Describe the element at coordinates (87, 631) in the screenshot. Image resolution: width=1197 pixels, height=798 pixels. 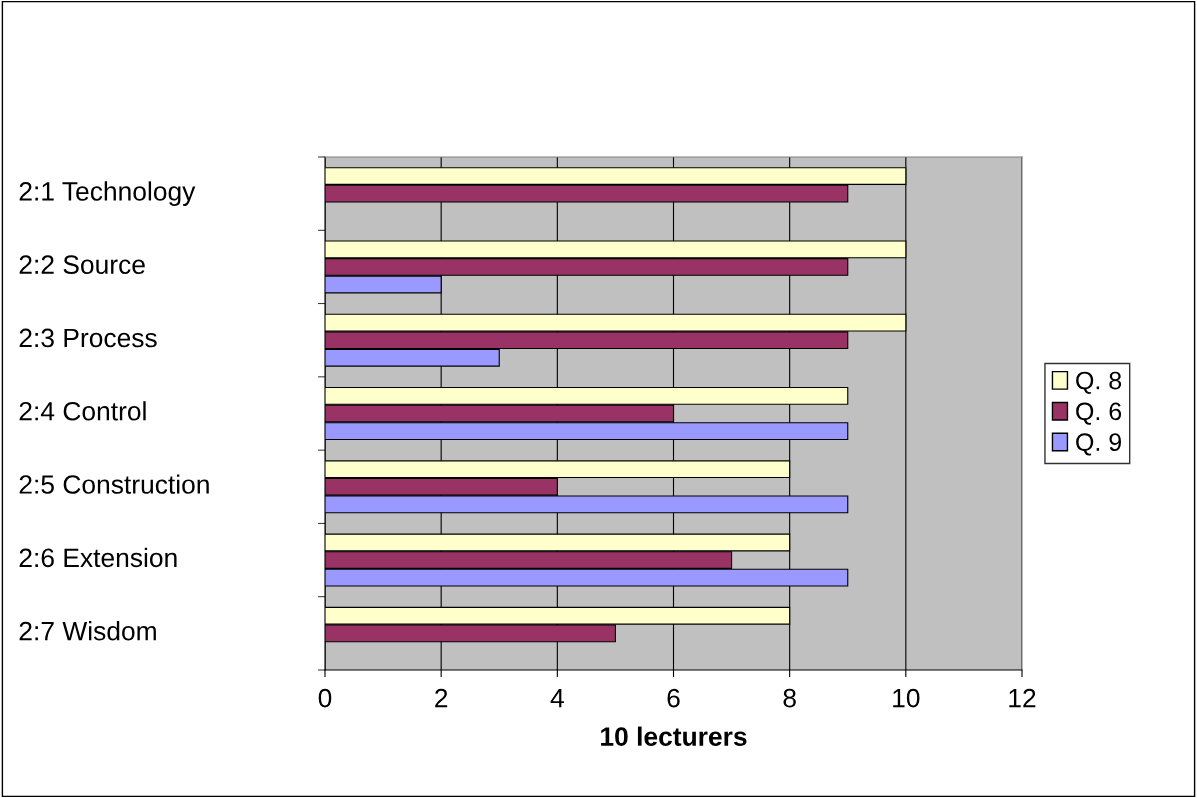
I see `y-tick-label: 2:7 Wisdom` at that location.